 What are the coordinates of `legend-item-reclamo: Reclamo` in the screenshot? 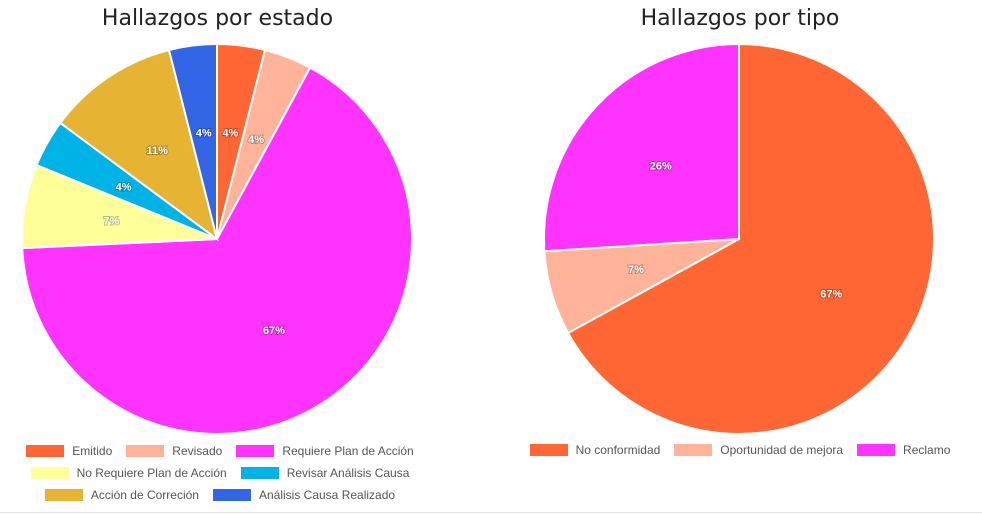 It's located at (903, 450).